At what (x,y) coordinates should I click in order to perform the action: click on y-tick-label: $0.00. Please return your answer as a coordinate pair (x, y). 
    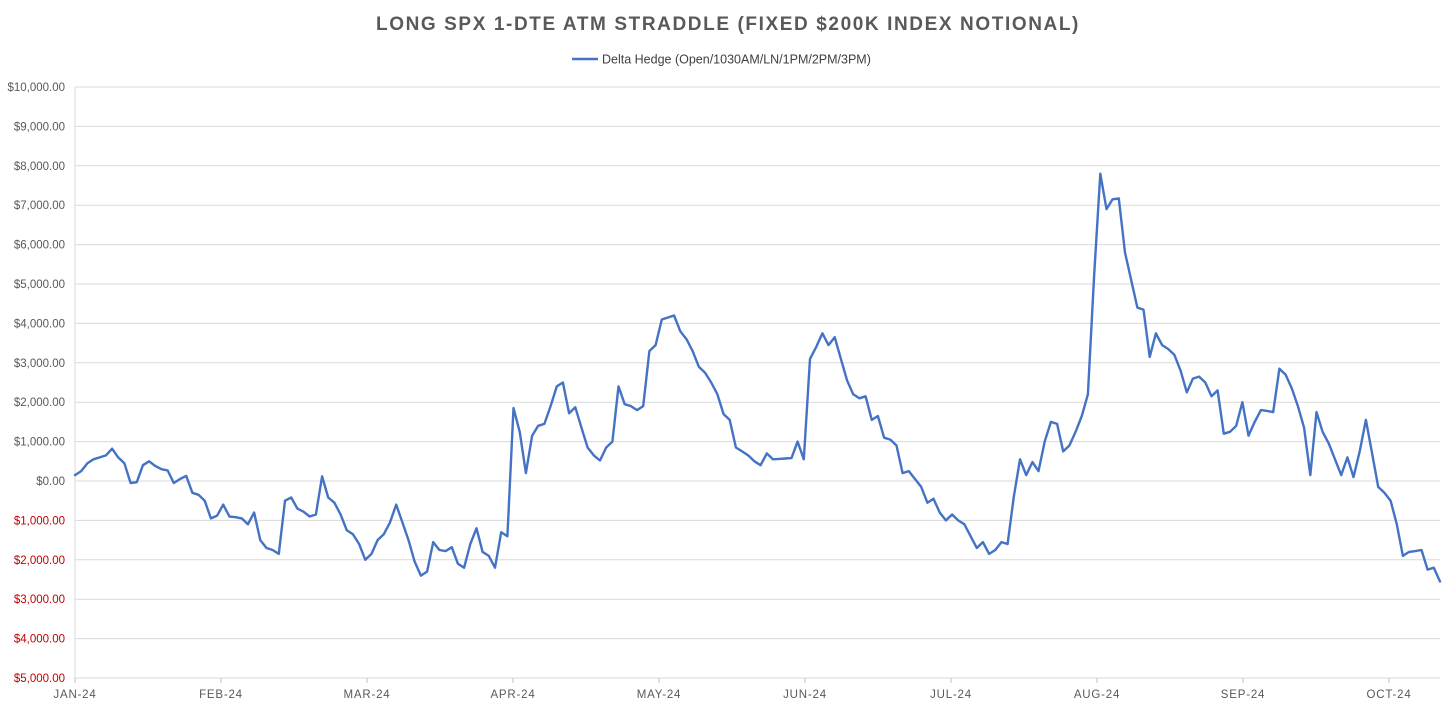
    Looking at the image, I should click on (50, 482).